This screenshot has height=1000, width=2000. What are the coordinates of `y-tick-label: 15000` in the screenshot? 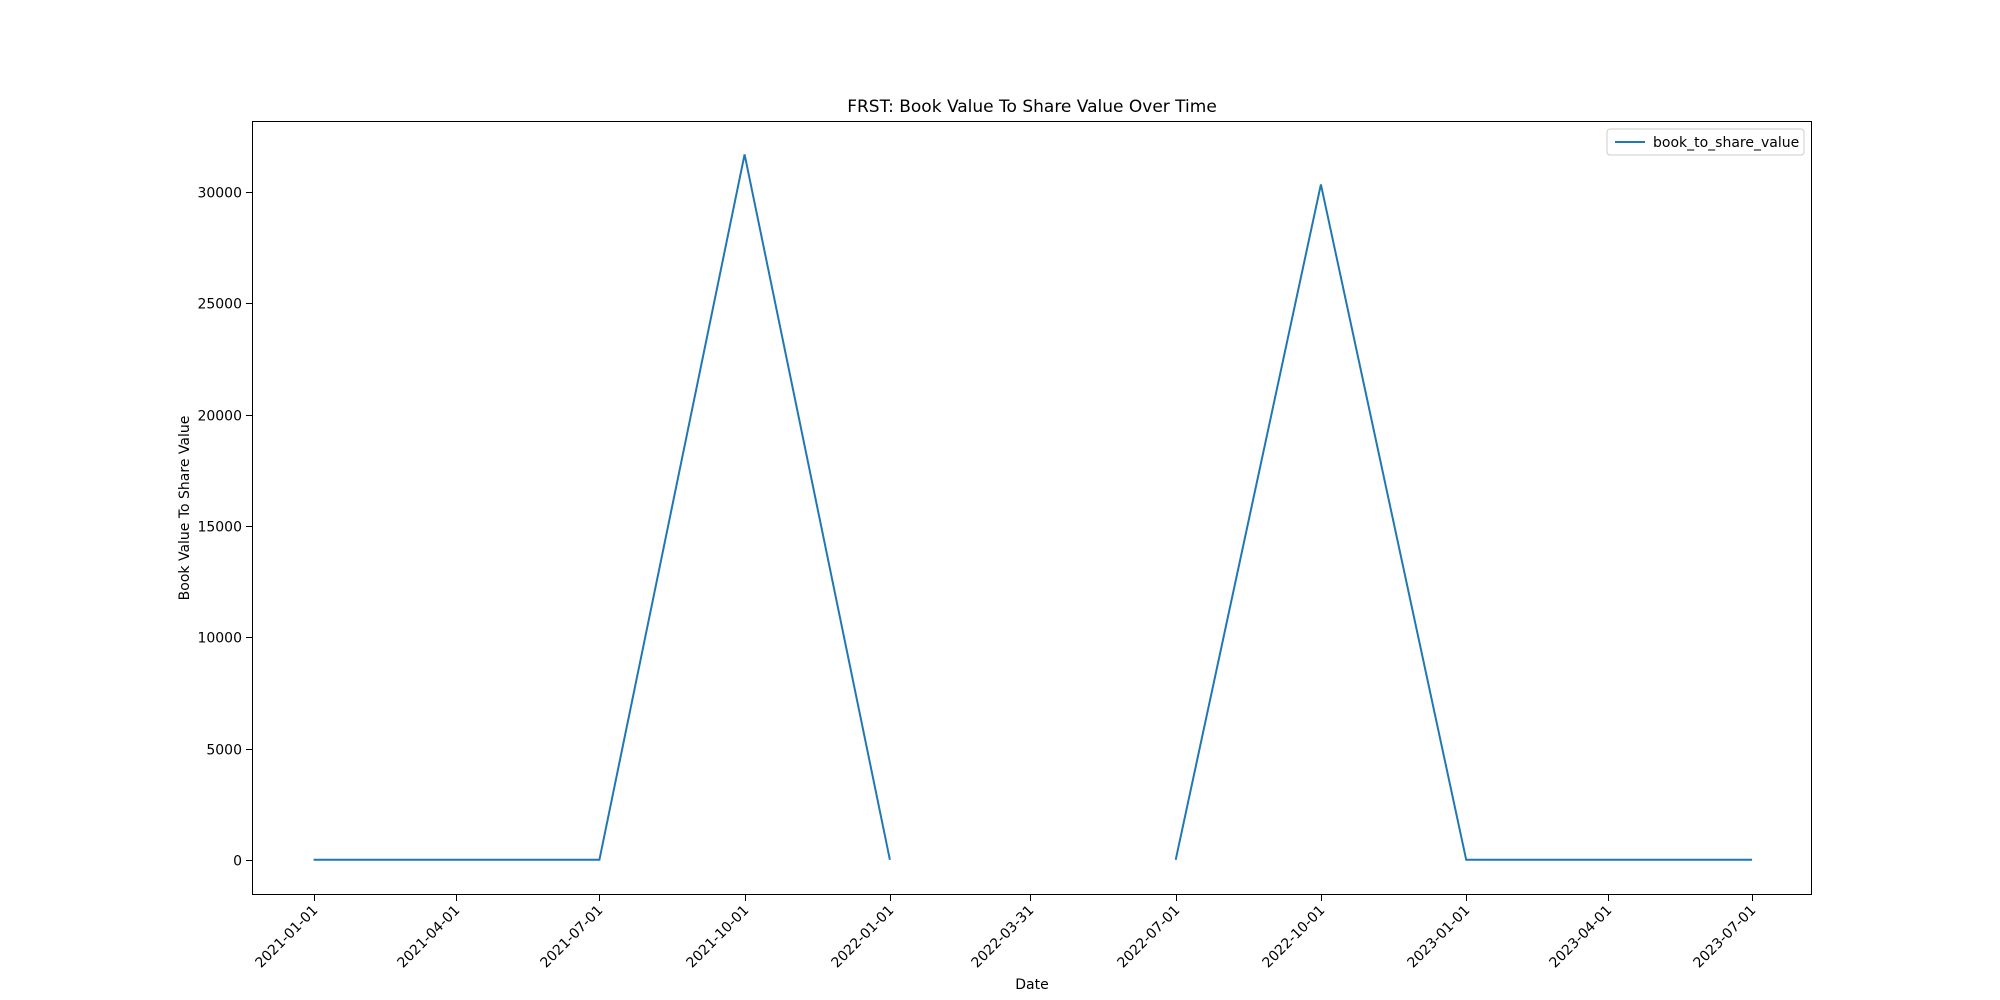 It's located at (219, 528).